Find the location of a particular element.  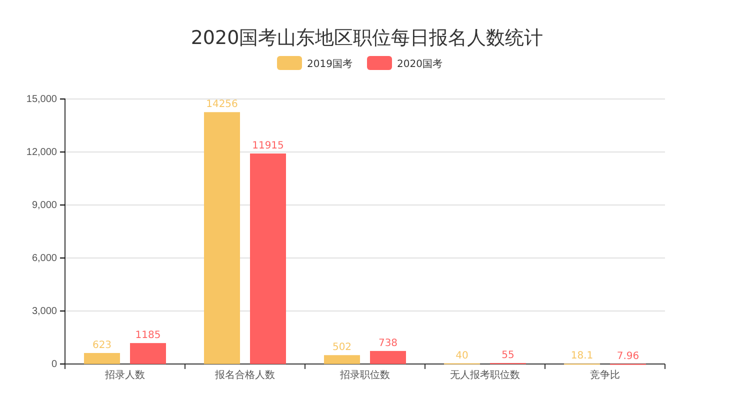

y-tick-label: 12,000 is located at coordinates (42, 152).